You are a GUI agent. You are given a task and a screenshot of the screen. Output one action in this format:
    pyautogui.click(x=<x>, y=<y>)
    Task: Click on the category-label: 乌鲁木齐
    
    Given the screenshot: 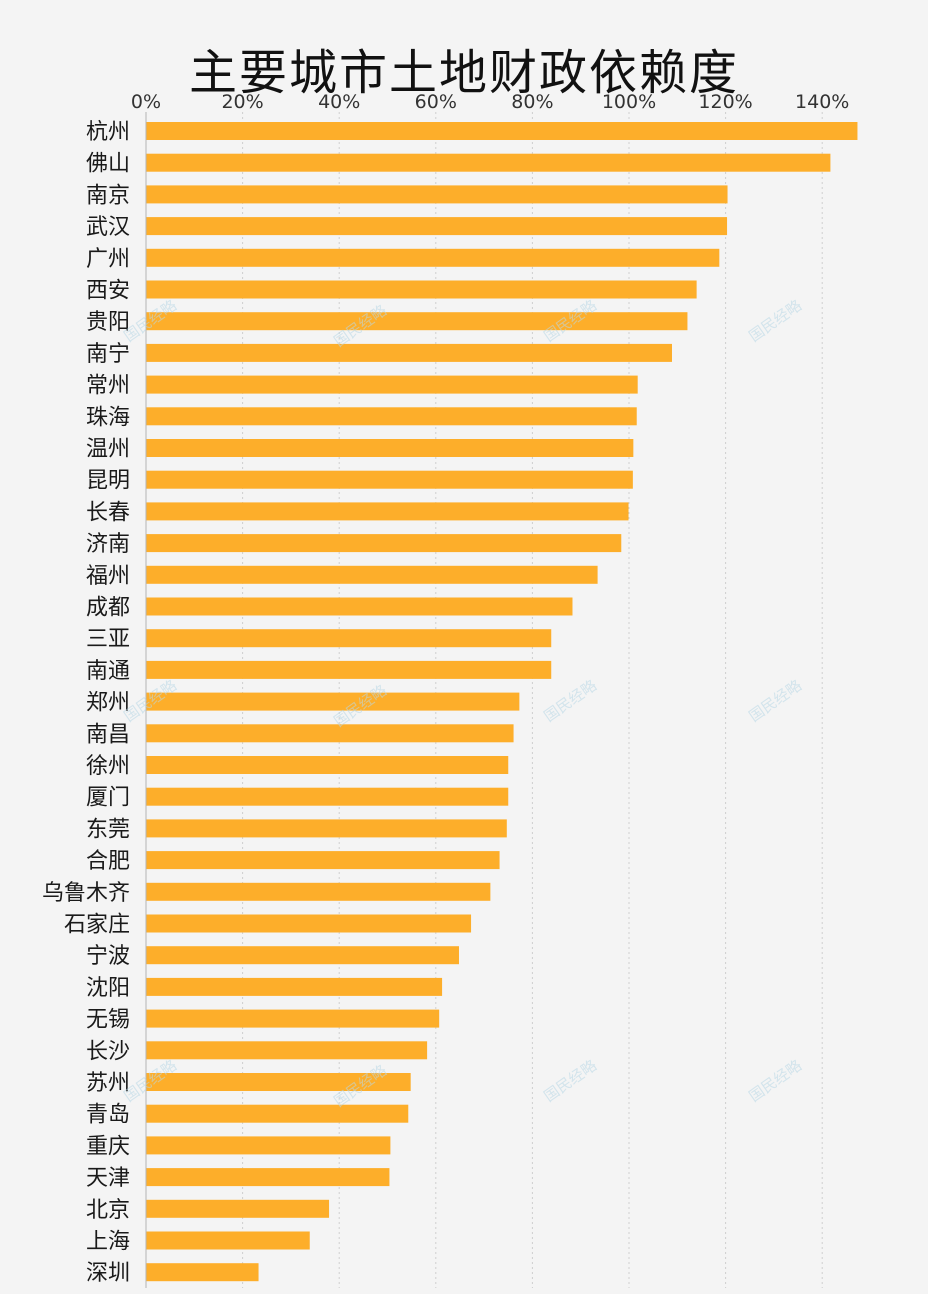 What is the action you would take?
    pyautogui.click(x=86, y=893)
    